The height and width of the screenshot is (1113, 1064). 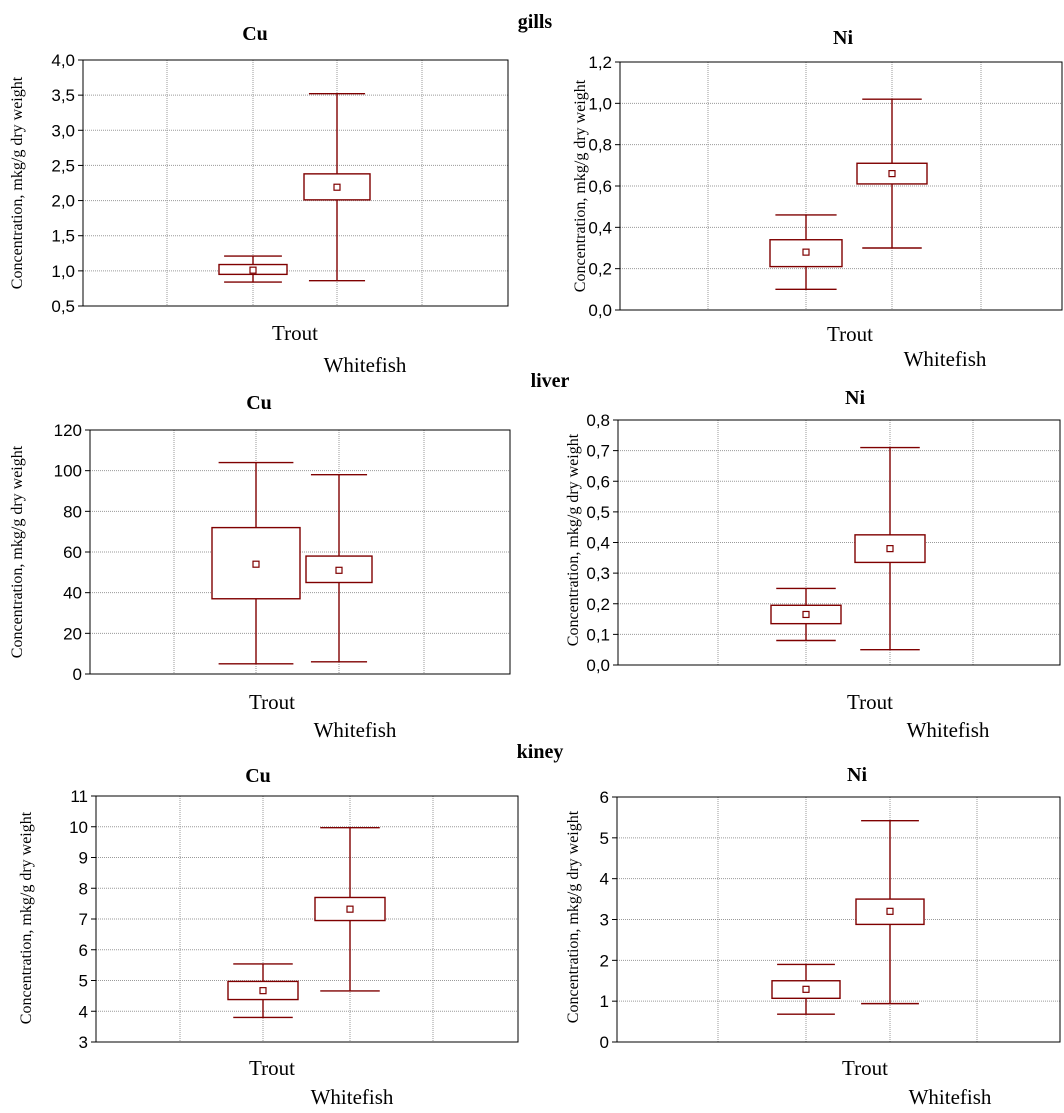 I want to click on y-tick-label: 3,0, so click(x=63, y=130).